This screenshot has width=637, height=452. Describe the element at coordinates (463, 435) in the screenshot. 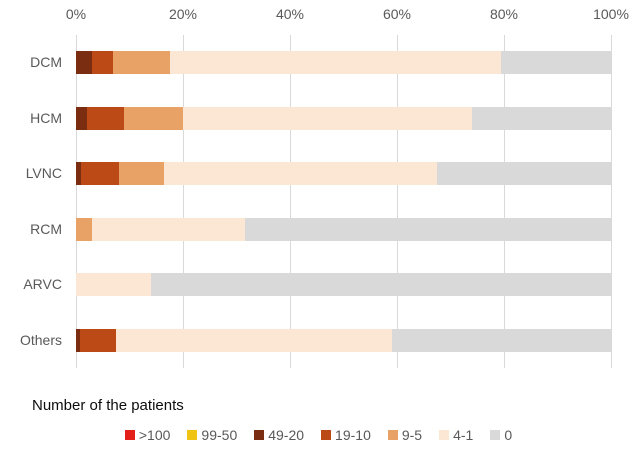

I see `legend-label: 4-1` at that location.